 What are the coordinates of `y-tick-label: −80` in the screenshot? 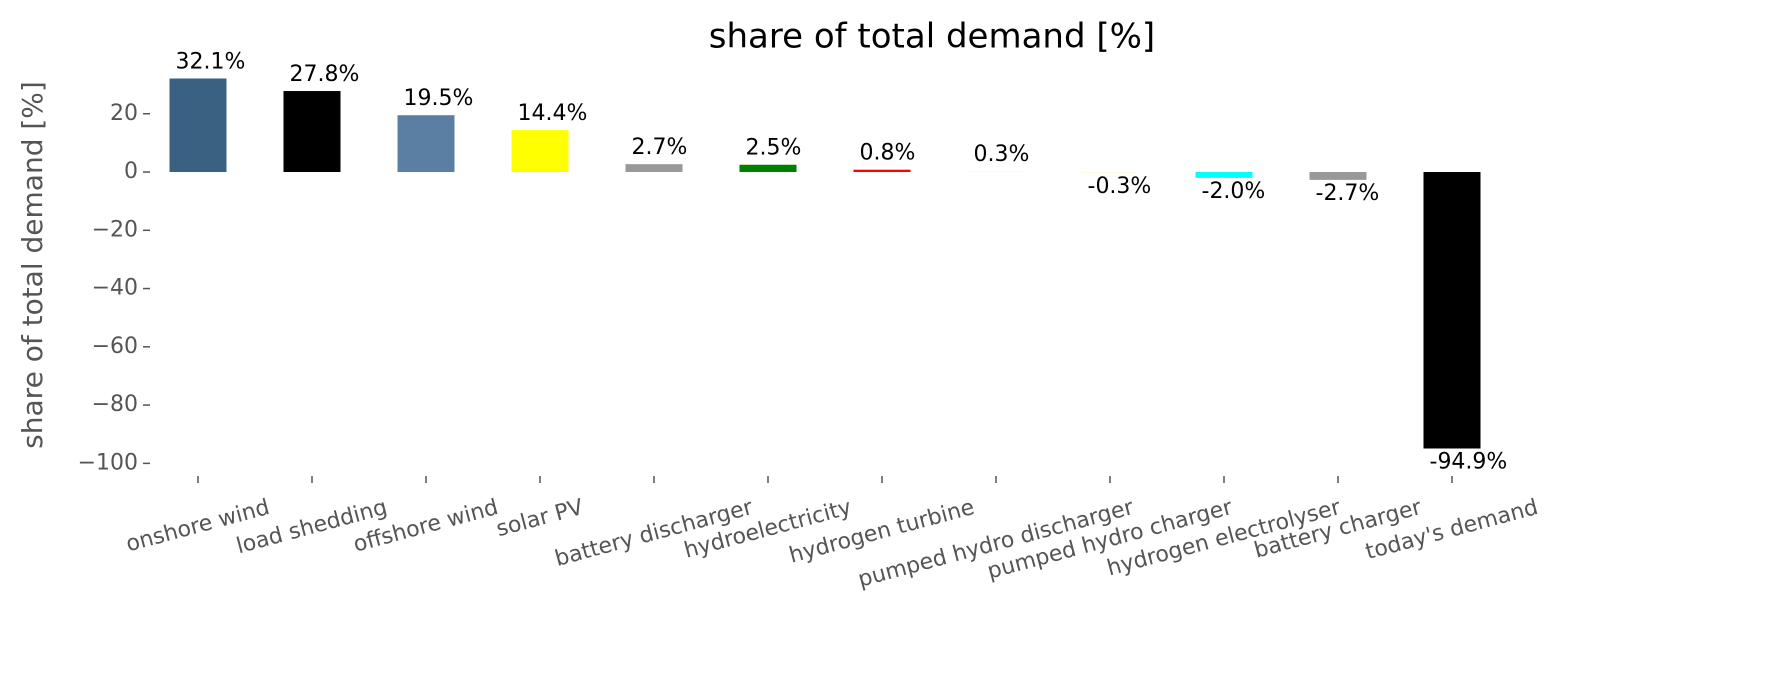 It's located at (115, 404).